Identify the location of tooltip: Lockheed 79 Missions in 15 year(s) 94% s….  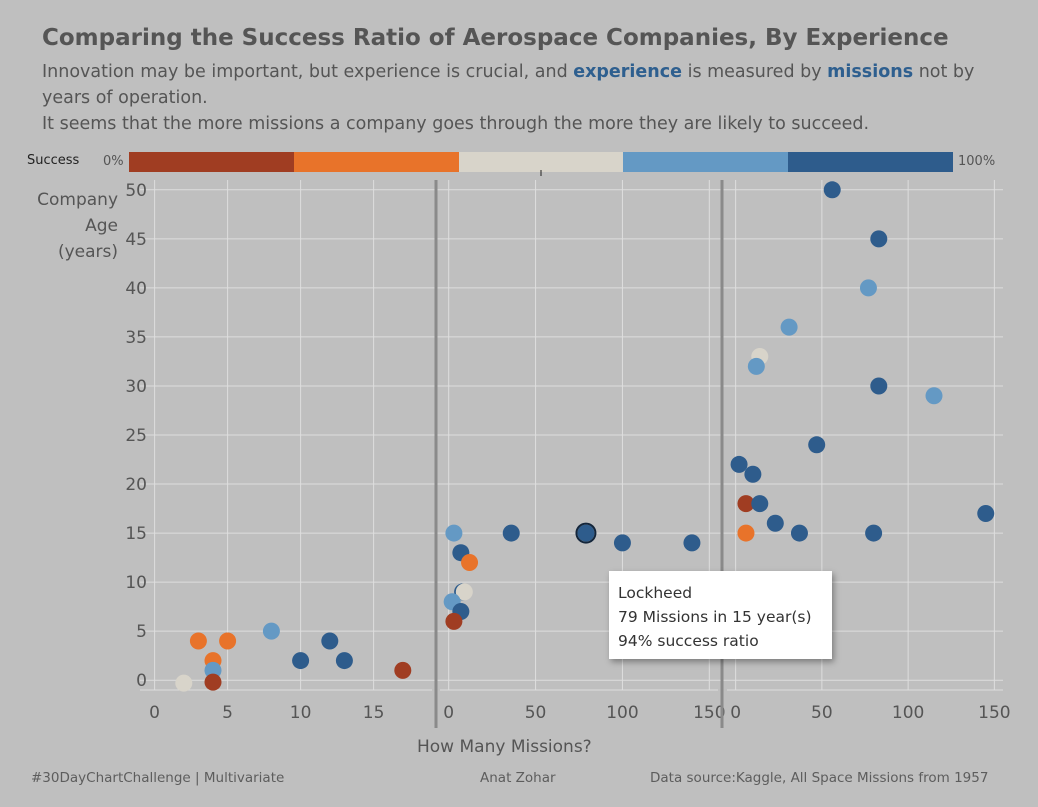
(720, 615).